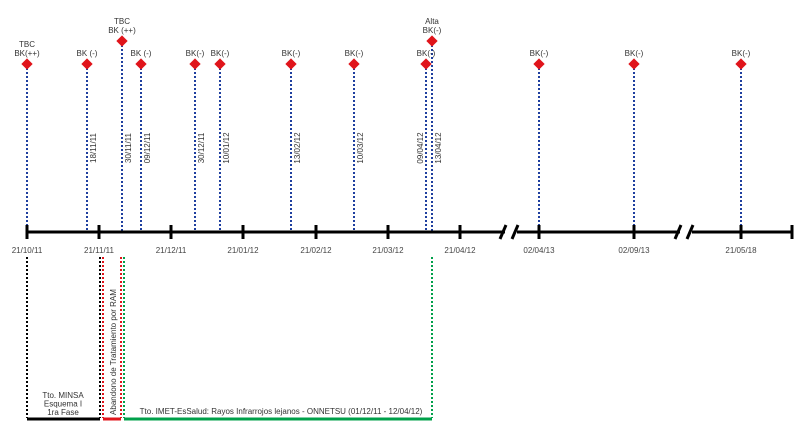  I want to click on axis-tick-label: 21/03/12, so click(388, 250).